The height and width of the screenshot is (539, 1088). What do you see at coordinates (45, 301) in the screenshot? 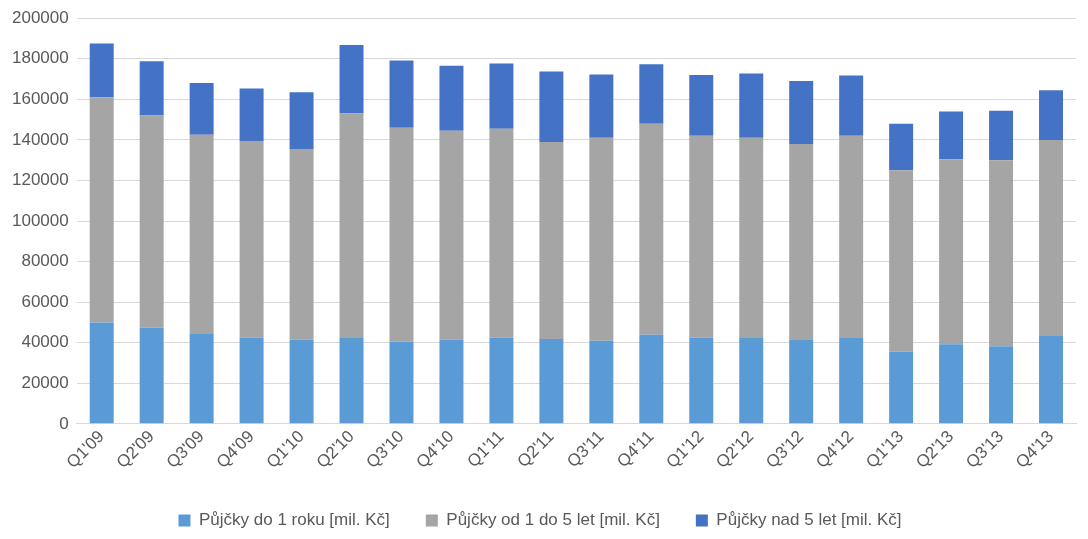
I see `y-tick-label: 60000` at bounding box center [45, 301].